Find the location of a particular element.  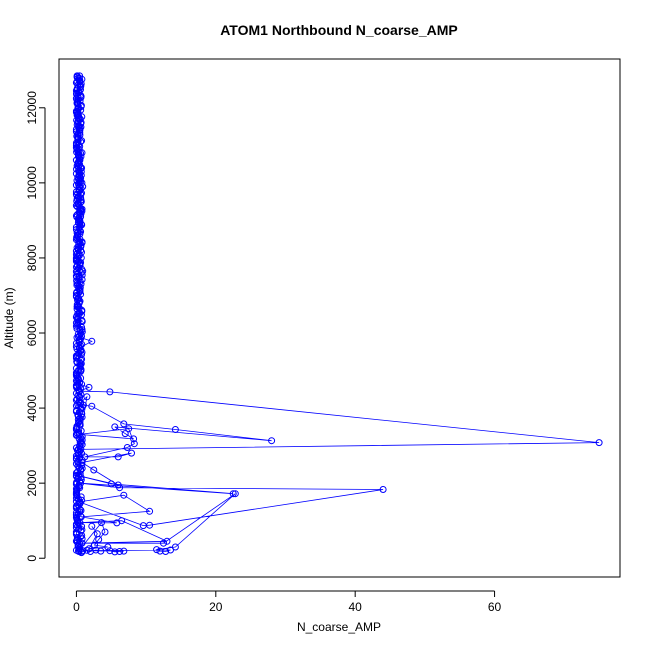

y-tick-label: 4000 is located at coordinates (32, 407).